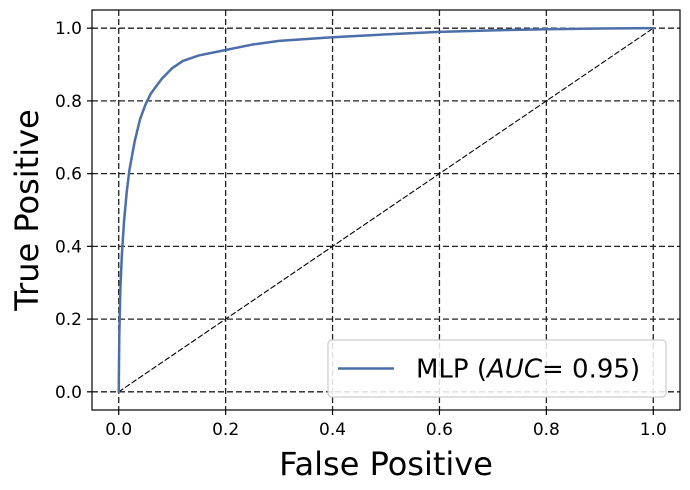 This screenshot has width=690, height=490. What do you see at coordinates (68, 320) in the screenshot?
I see `y-tick-label: 0.2` at bounding box center [68, 320].